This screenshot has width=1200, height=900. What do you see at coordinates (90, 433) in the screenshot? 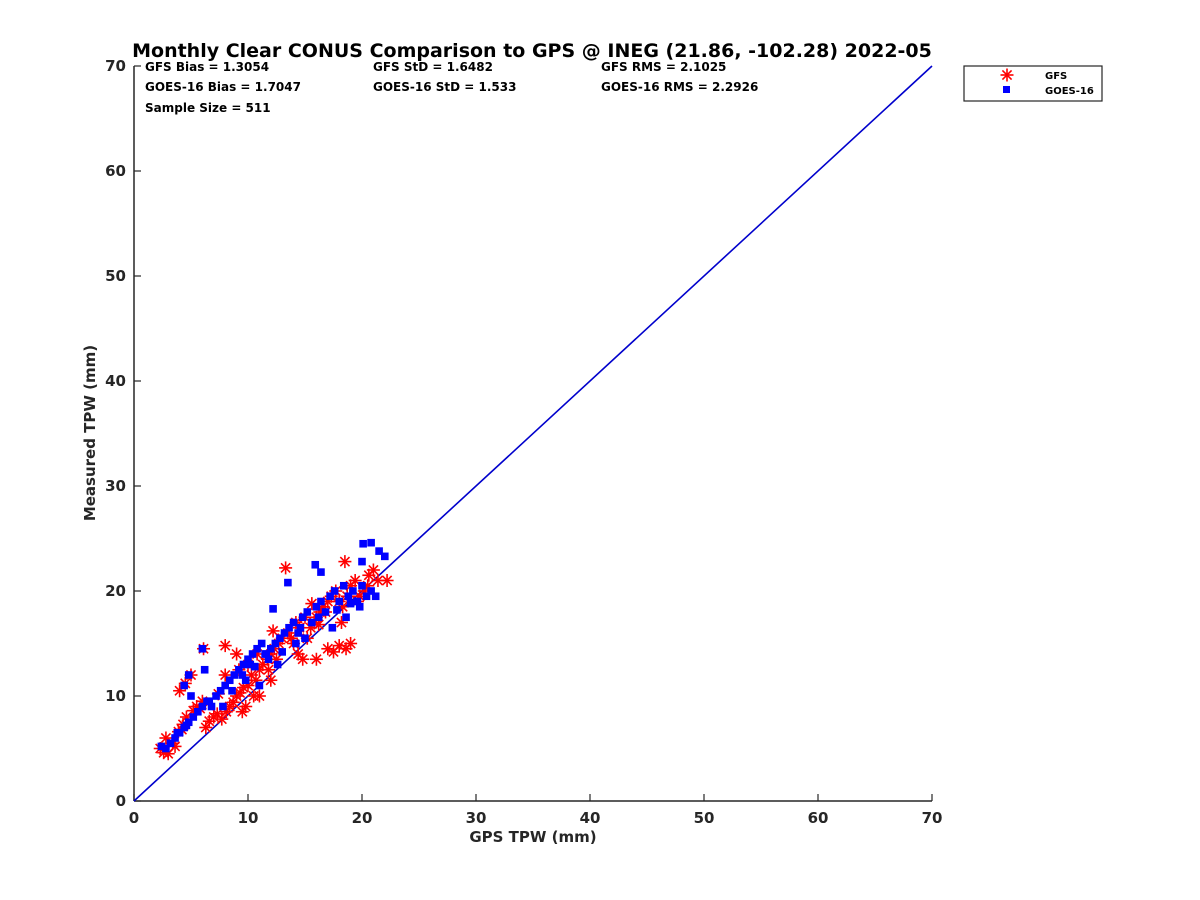
I see `y-axis-label: Measured TPW (mm)` at bounding box center [90, 433].